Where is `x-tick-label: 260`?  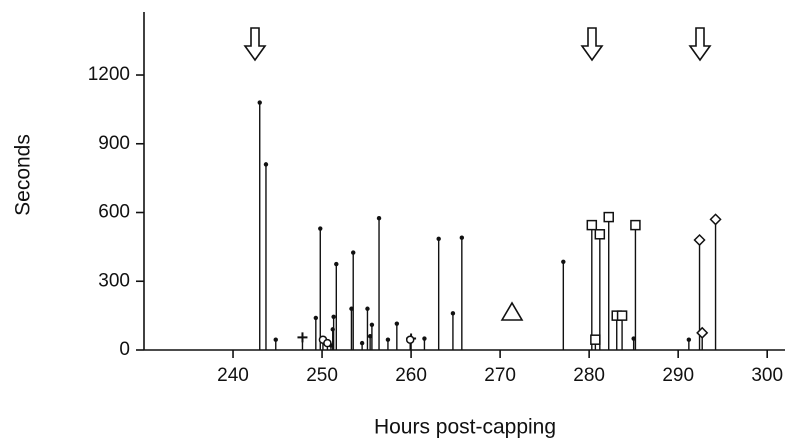
x-tick-label: 260 is located at coordinates (411, 375).